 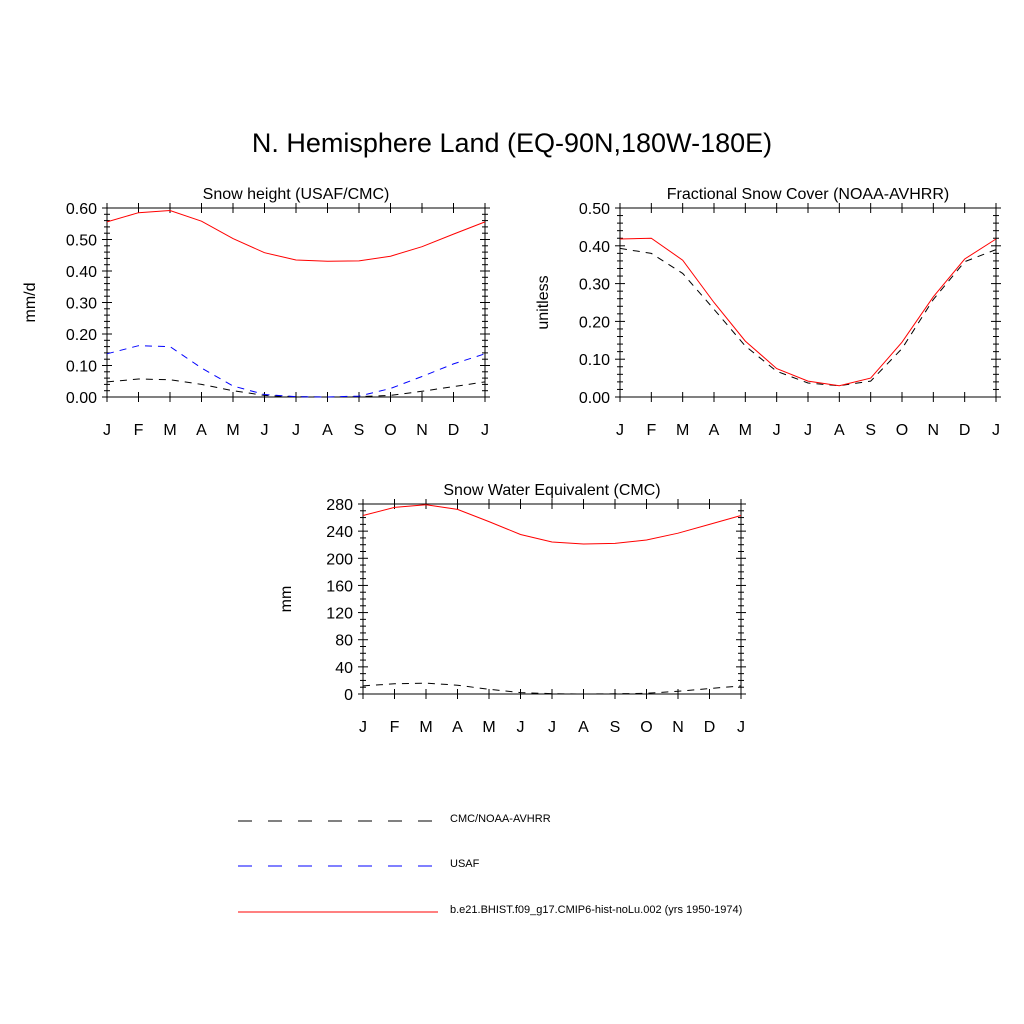 What do you see at coordinates (359, 430) in the screenshot?
I see `snow-height-x-tick-label: S` at bounding box center [359, 430].